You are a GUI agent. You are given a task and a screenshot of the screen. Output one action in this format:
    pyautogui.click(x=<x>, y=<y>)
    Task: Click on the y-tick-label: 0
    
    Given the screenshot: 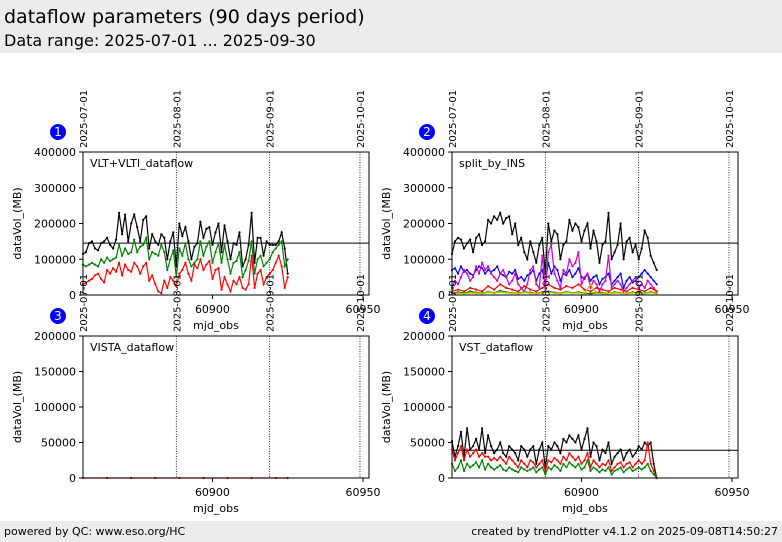 What is the action you would take?
    pyautogui.click(x=72, y=478)
    